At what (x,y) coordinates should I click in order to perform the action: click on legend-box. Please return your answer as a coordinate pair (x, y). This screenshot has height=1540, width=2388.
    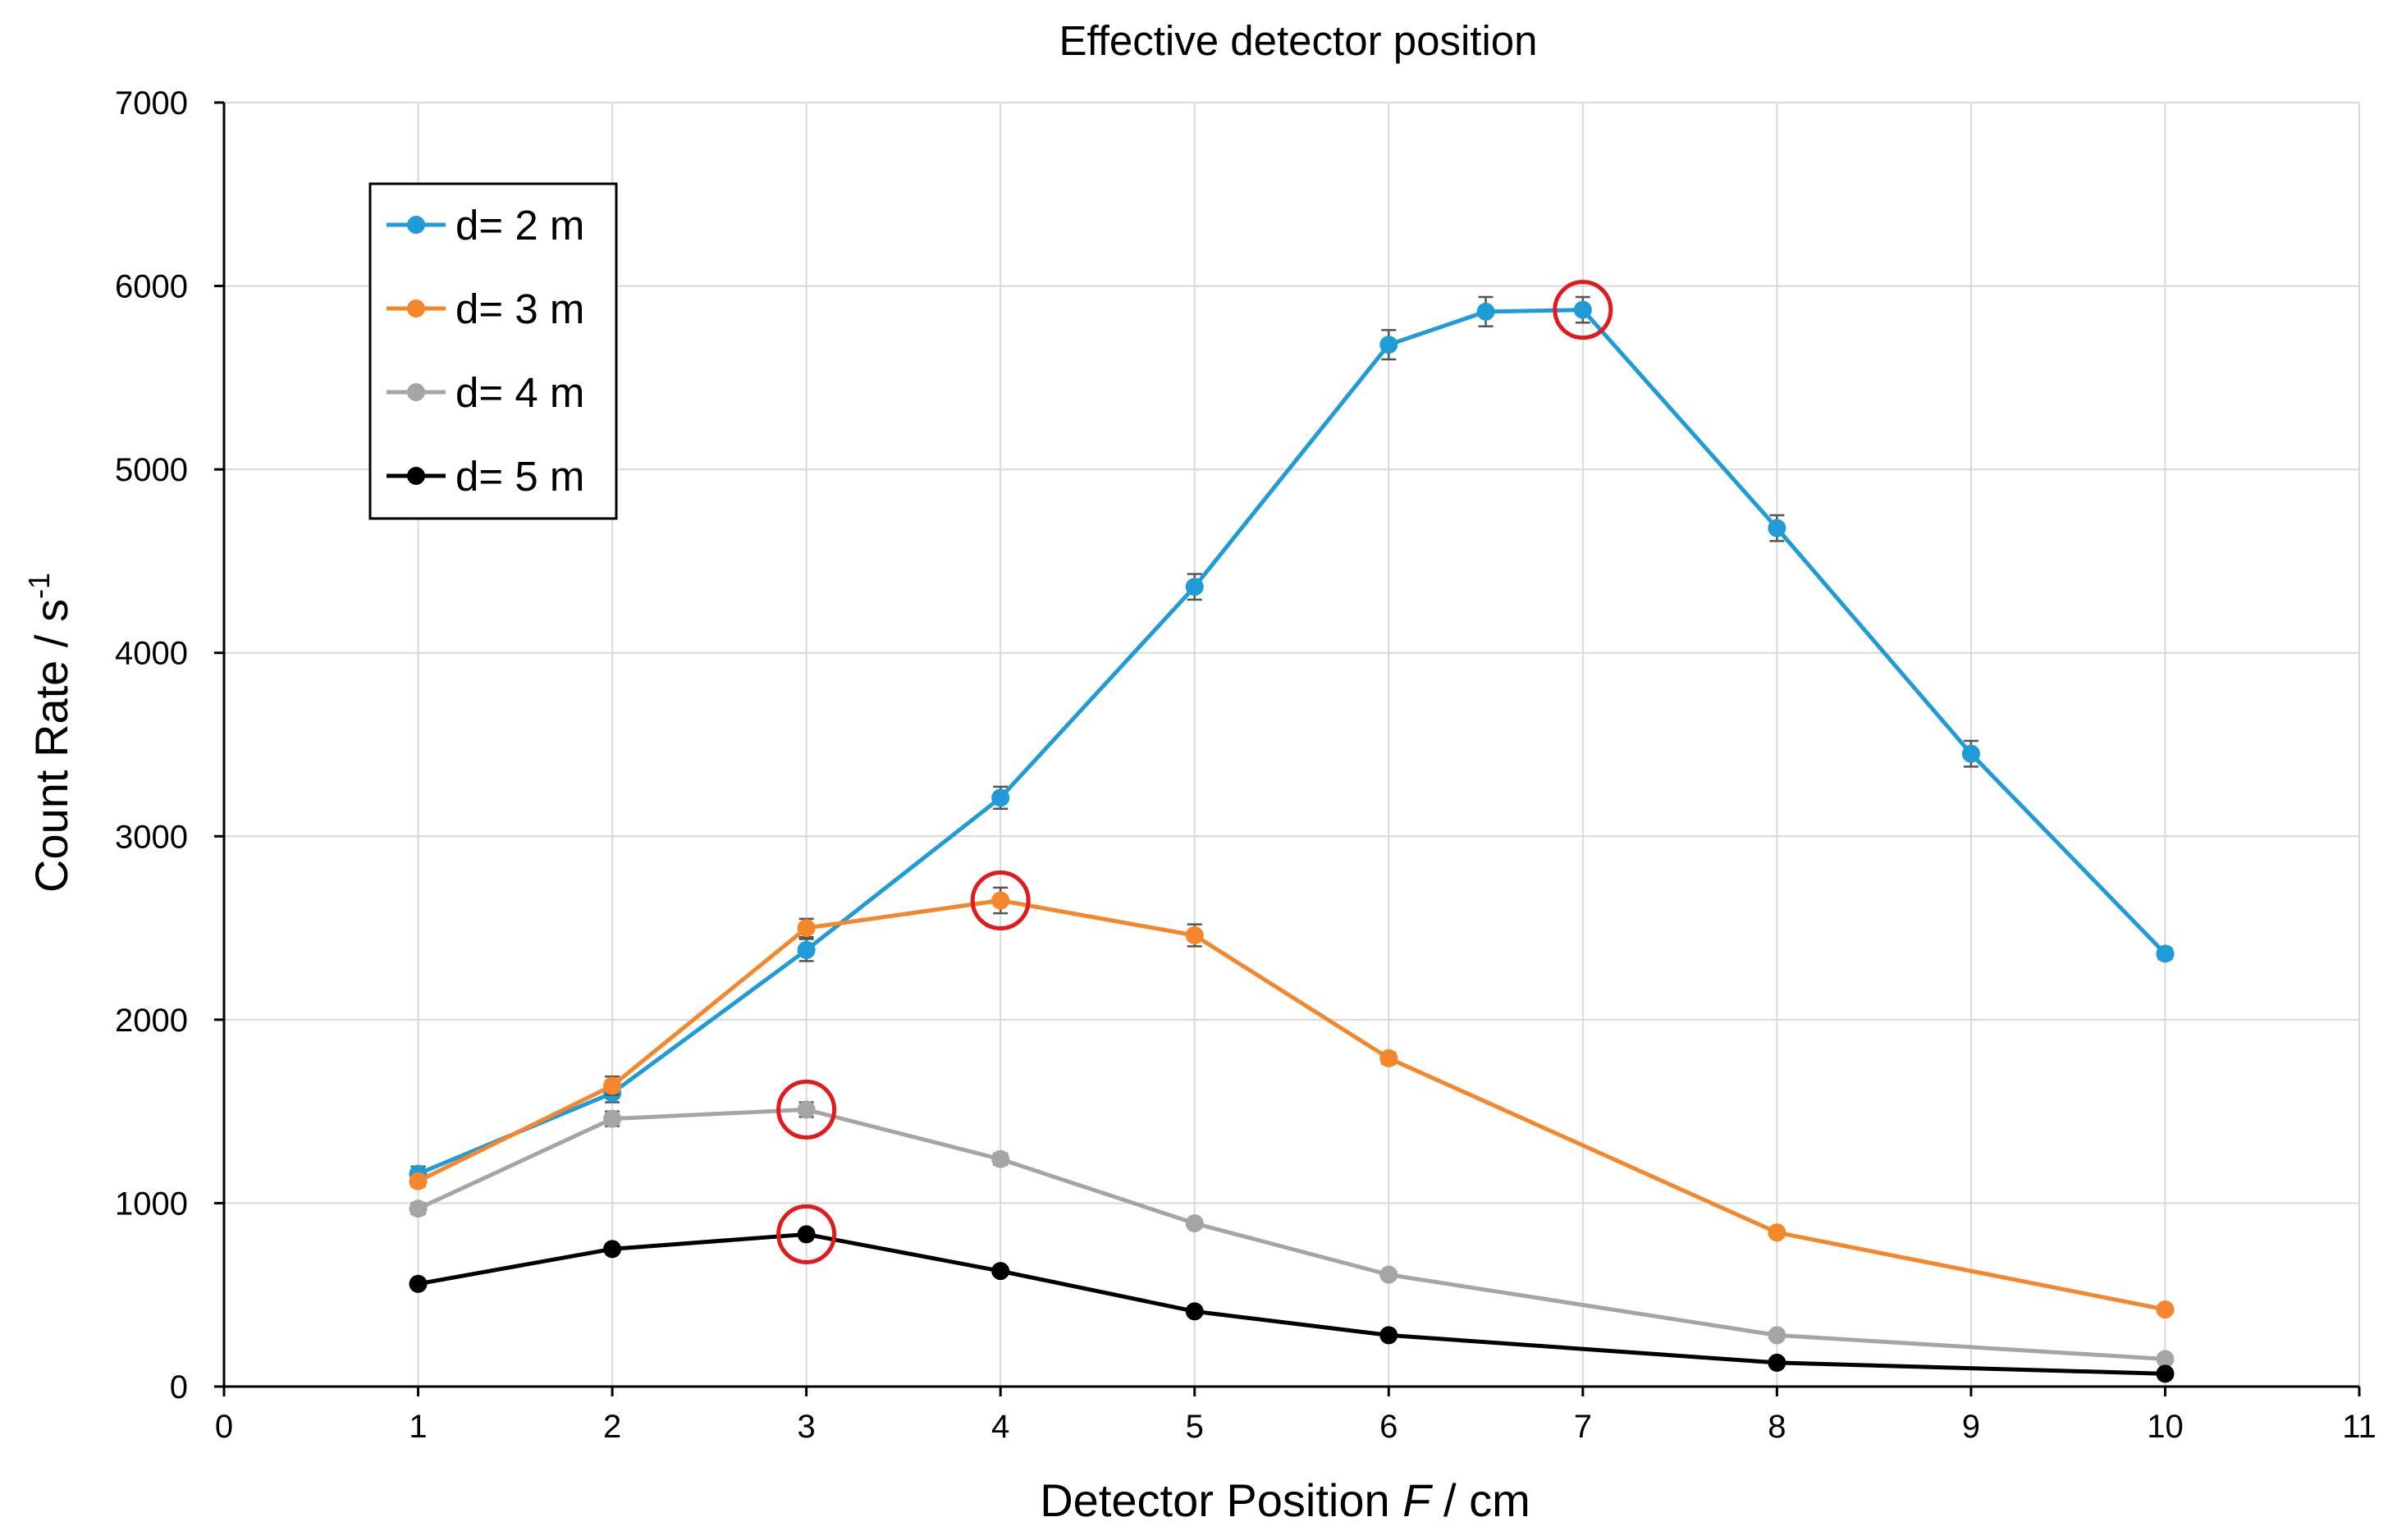
    Looking at the image, I should click on (493, 351).